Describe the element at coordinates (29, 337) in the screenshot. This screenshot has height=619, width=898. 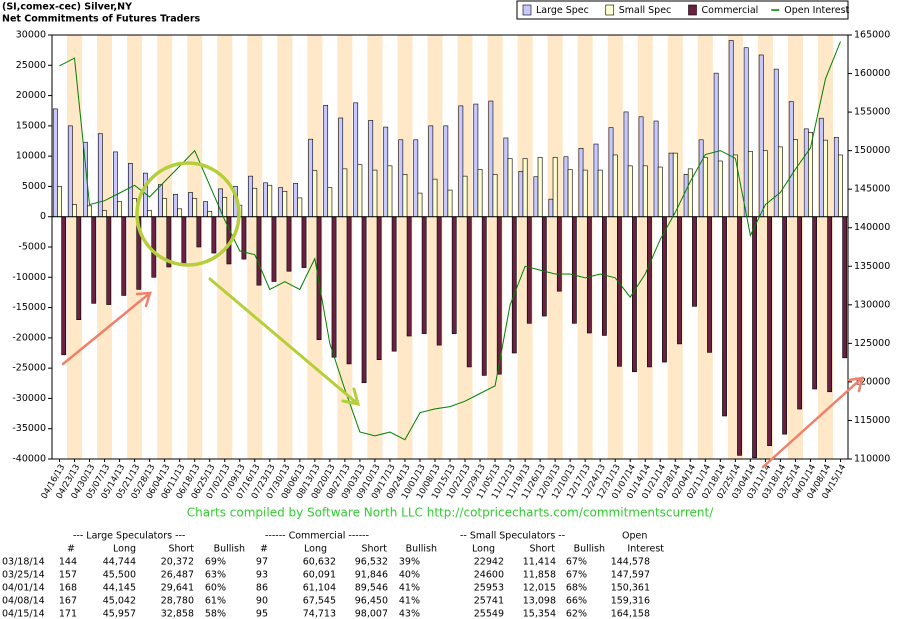
I see `y-tick-label: -20000` at that location.